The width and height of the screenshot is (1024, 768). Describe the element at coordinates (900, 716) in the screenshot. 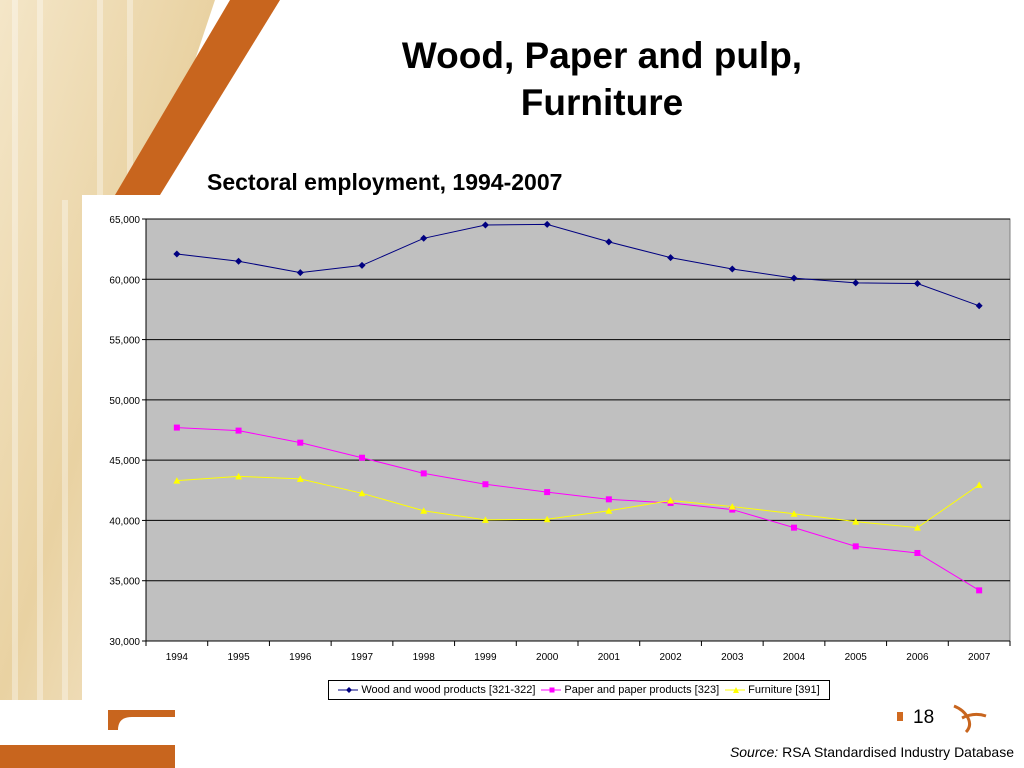

I see `page-number-bullet` at that location.